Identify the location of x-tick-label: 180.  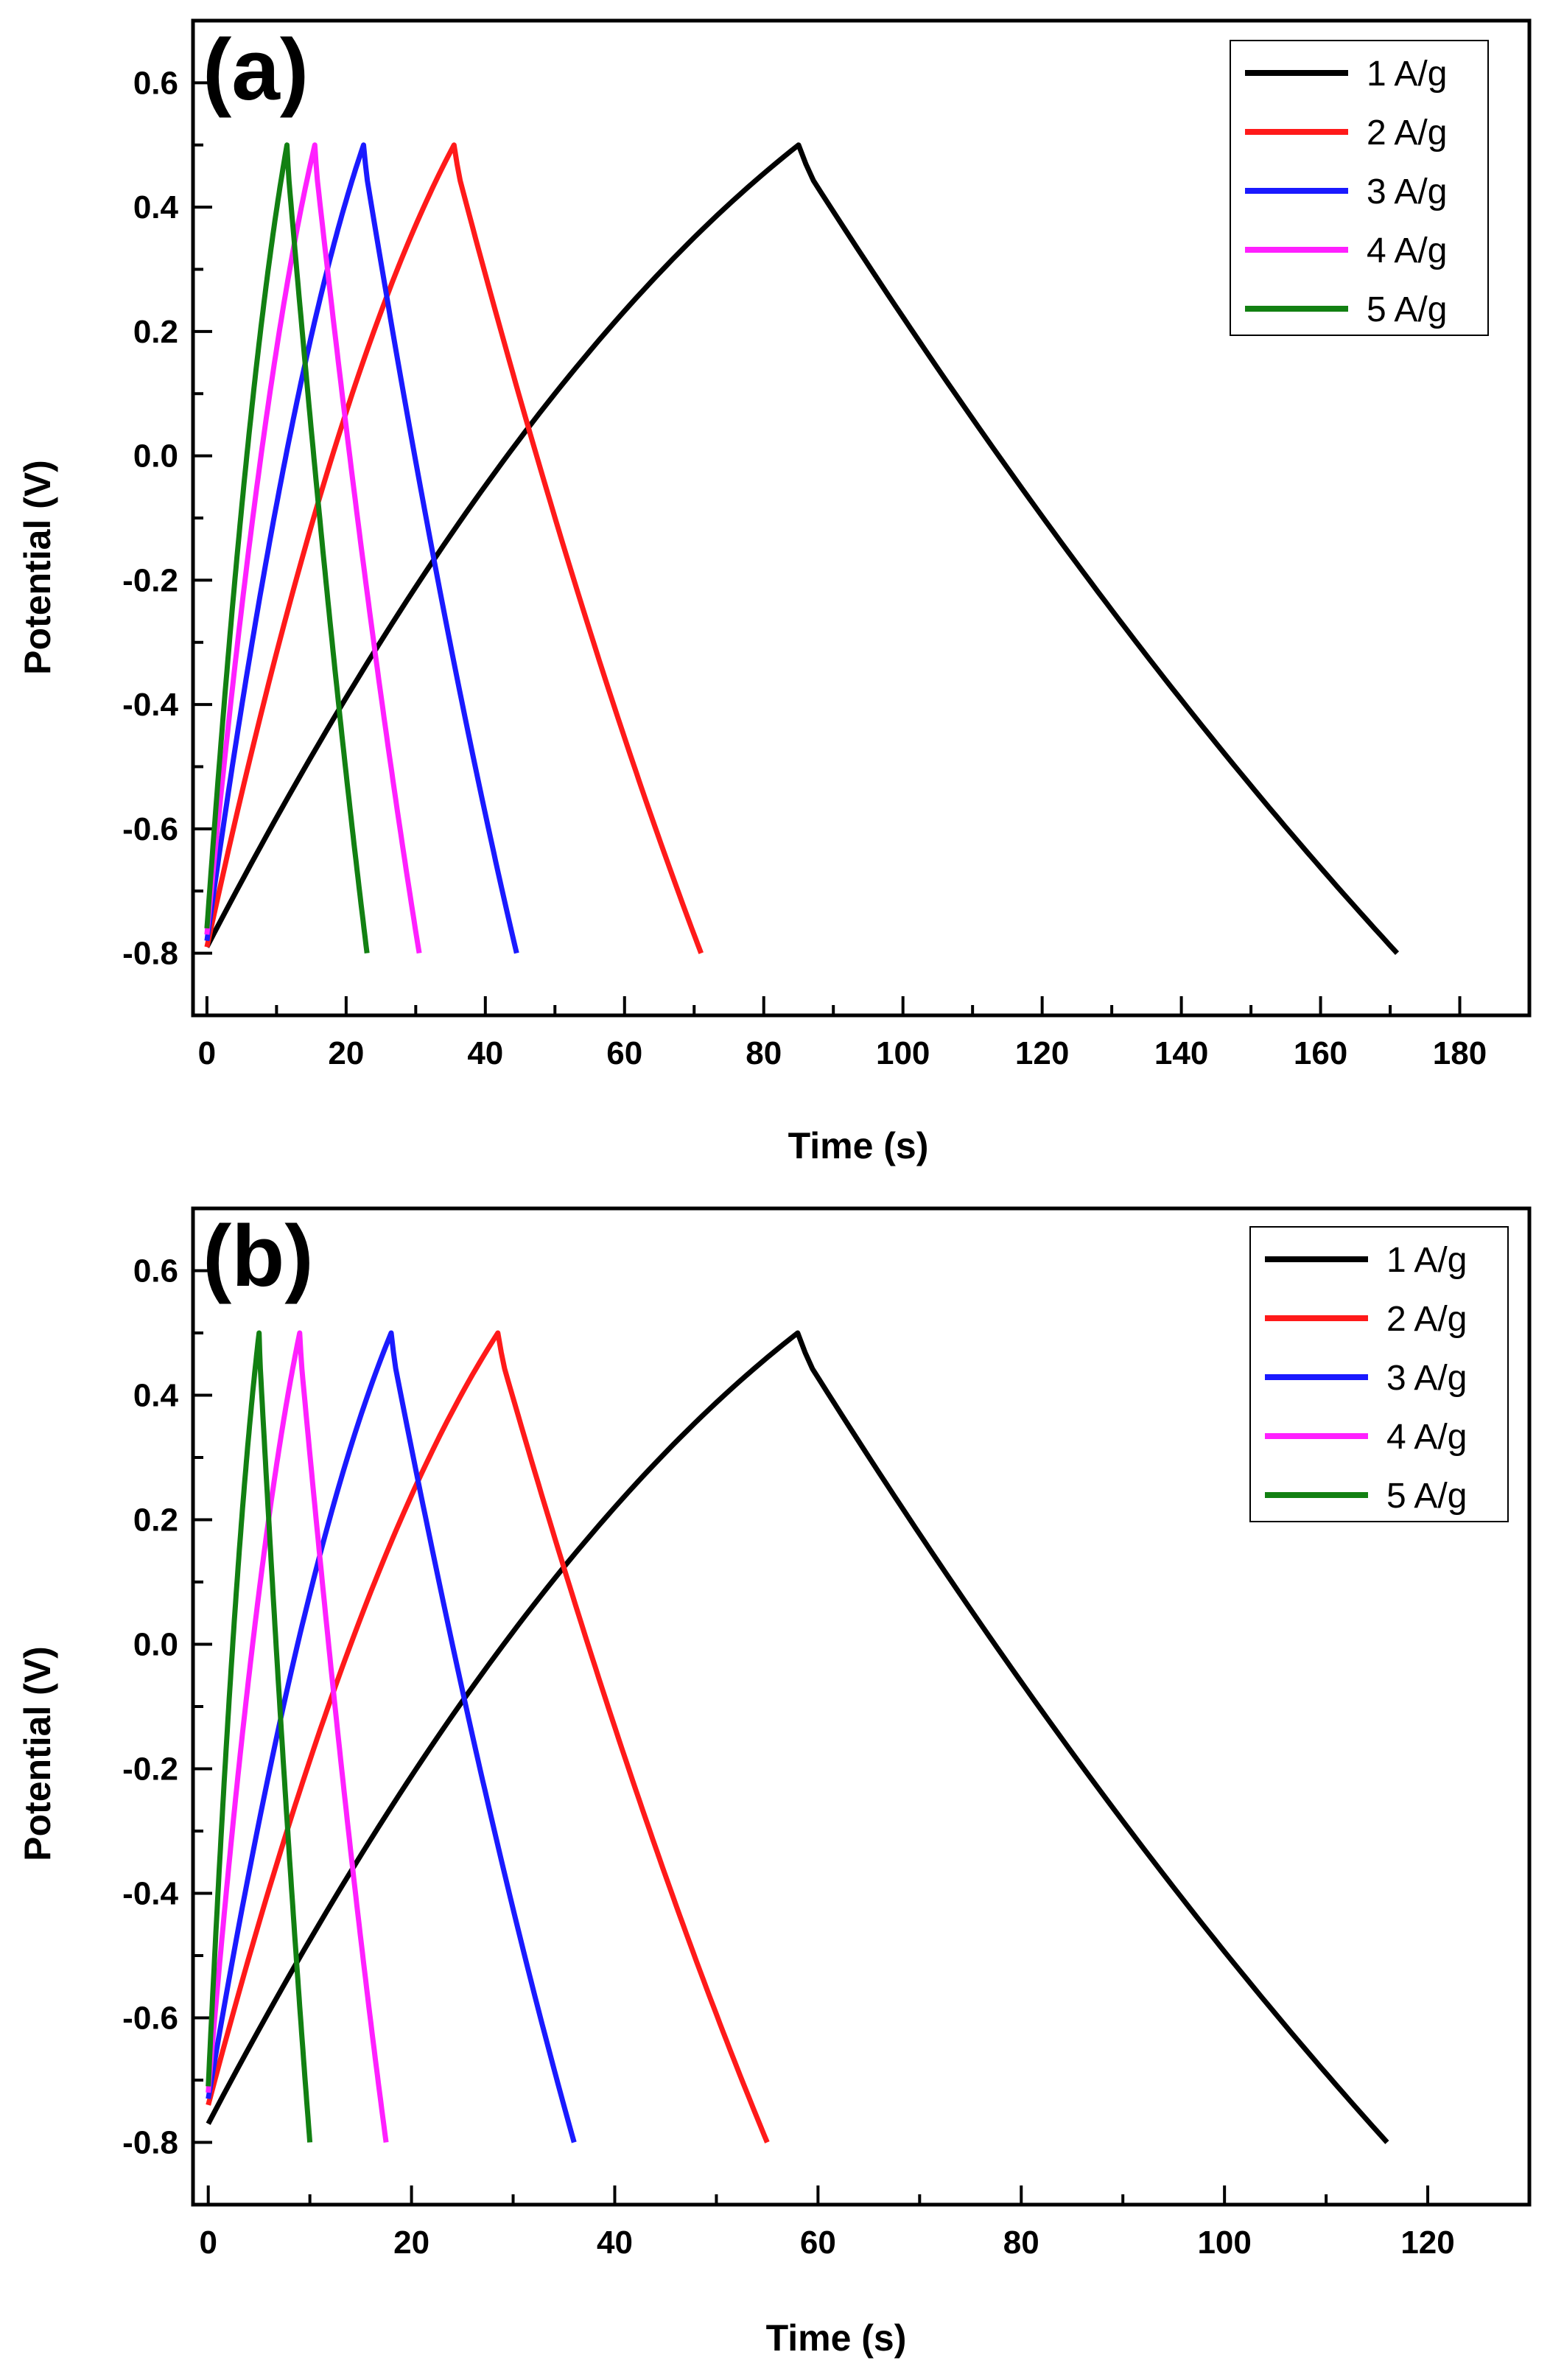
(1460, 1053).